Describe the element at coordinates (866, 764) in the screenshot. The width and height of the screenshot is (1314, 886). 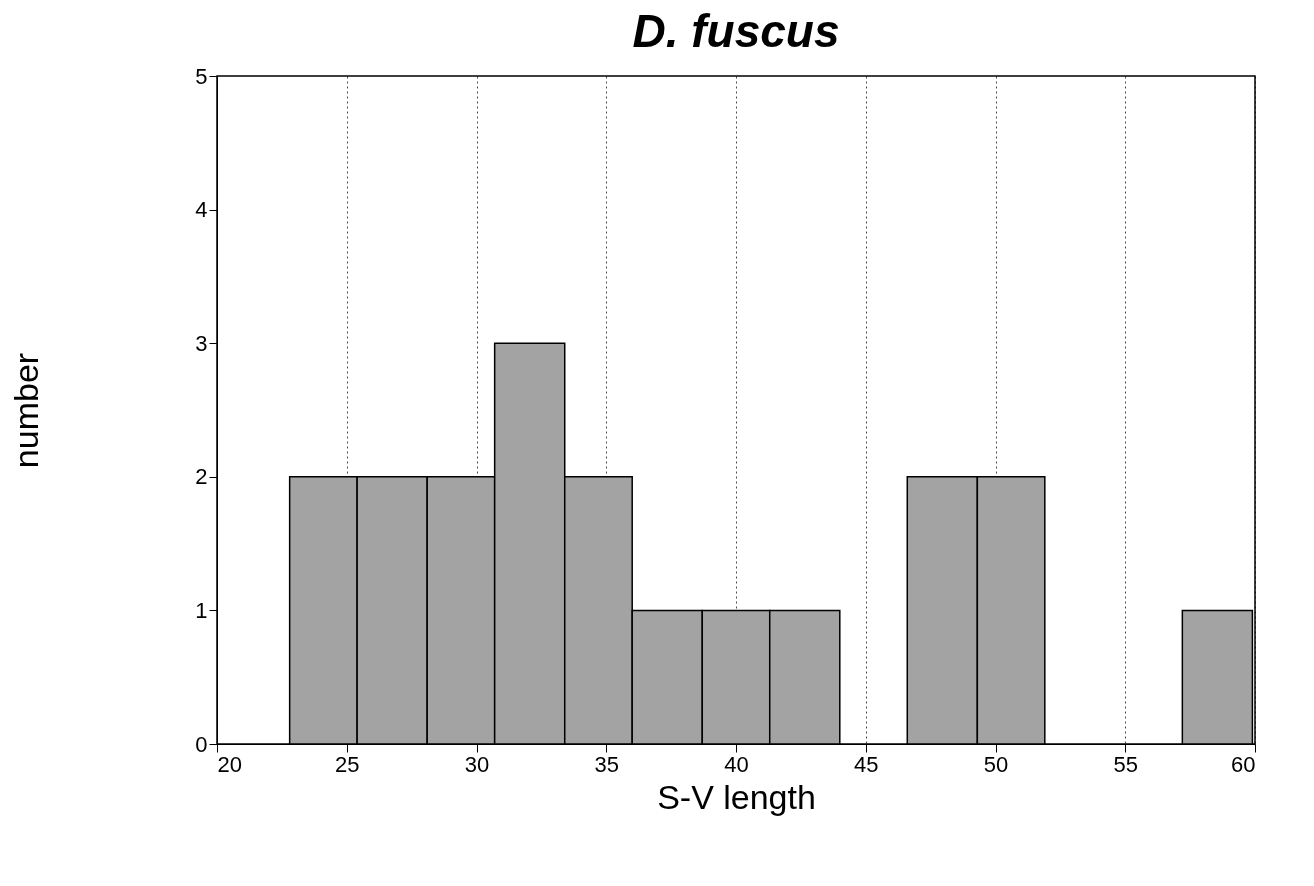
I see `x-tick-label: 45` at that location.